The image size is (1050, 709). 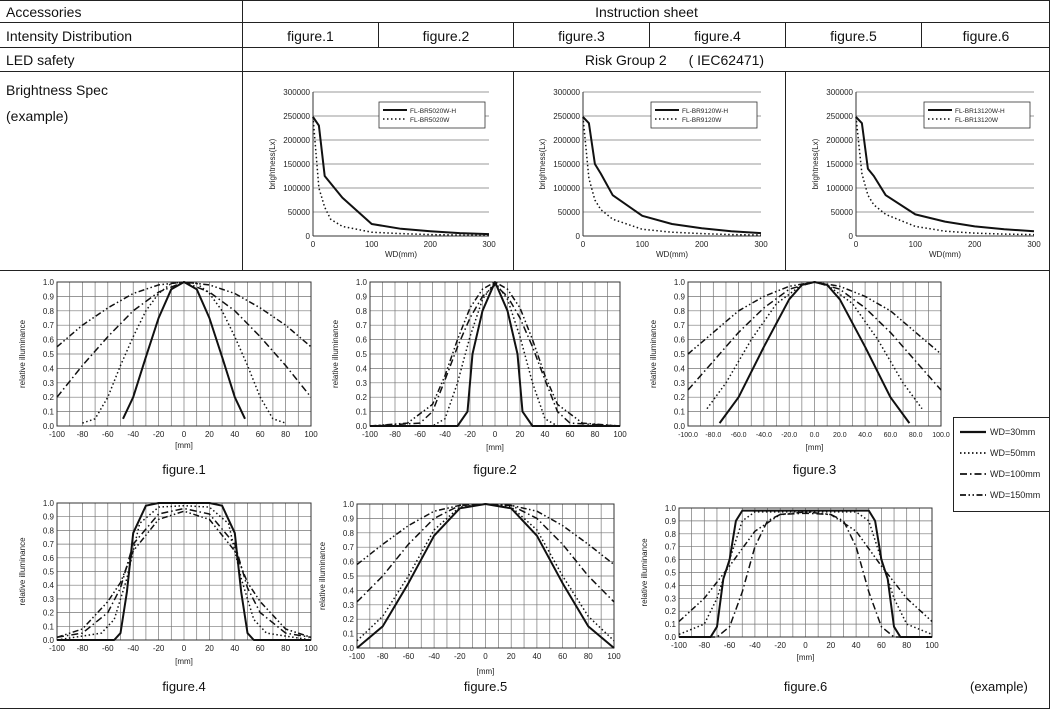 What do you see at coordinates (985, 35) in the screenshot?
I see `intensity-figure-6: figure.6` at bounding box center [985, 35].